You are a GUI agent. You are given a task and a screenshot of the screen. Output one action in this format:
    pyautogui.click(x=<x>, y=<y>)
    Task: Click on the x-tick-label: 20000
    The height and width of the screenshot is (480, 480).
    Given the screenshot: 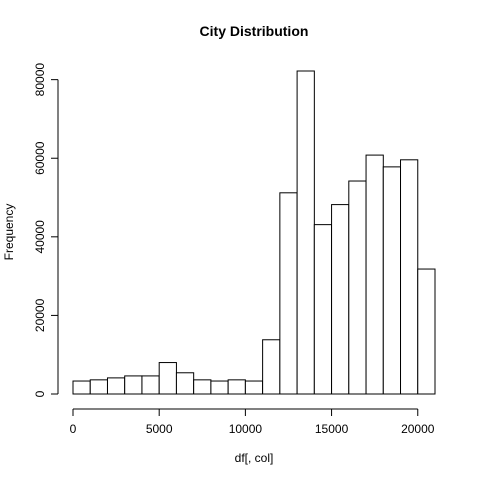 What is the action you would take?
    pyautogui.click(x=418, y=429)
    